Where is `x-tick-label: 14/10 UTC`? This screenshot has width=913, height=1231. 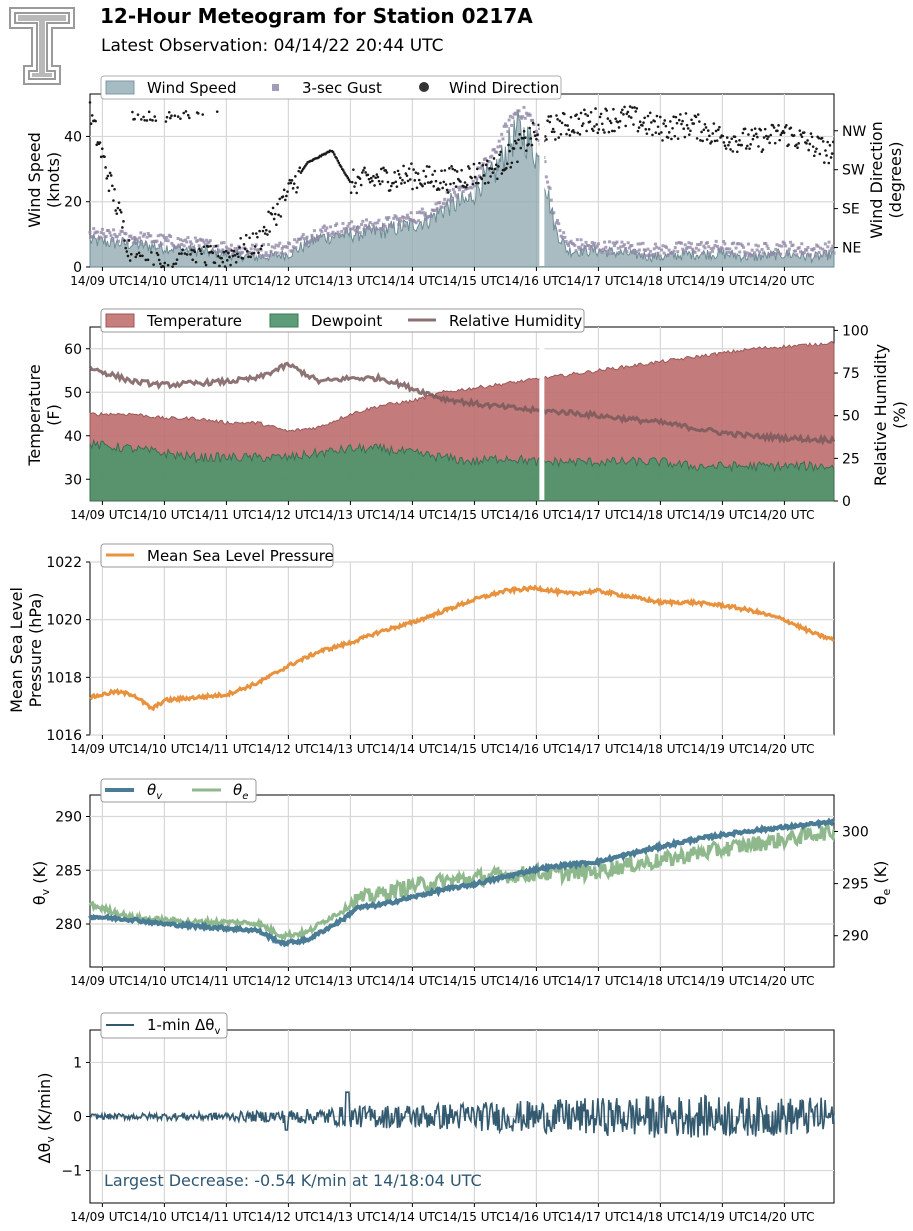 x-tick-label: 14/10 UTC is located at coordinates (163, 515).